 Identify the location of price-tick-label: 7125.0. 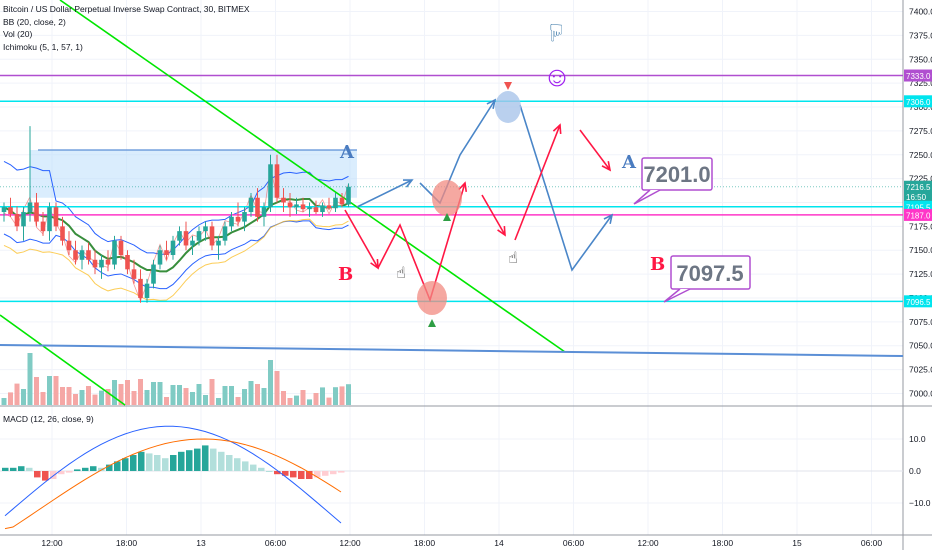
(920, 274).